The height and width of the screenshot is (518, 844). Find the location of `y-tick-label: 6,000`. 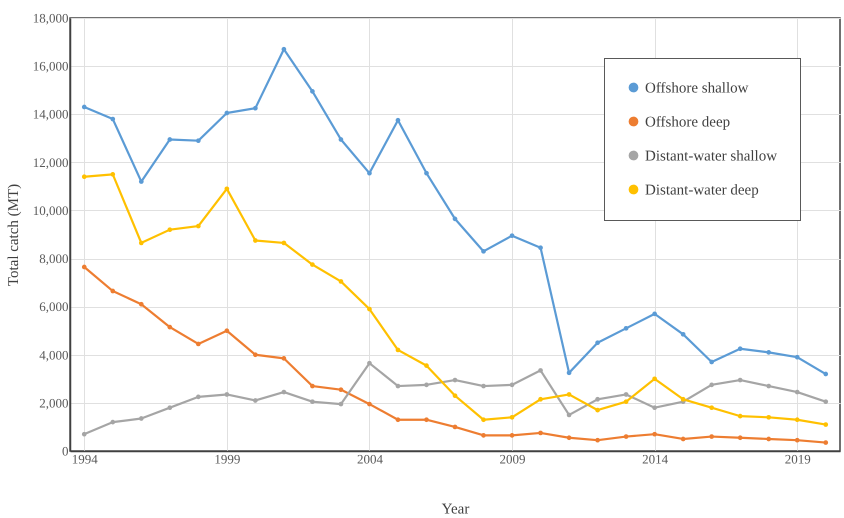

y-tick-label: 6,000 is located at coordinates (53, 306).